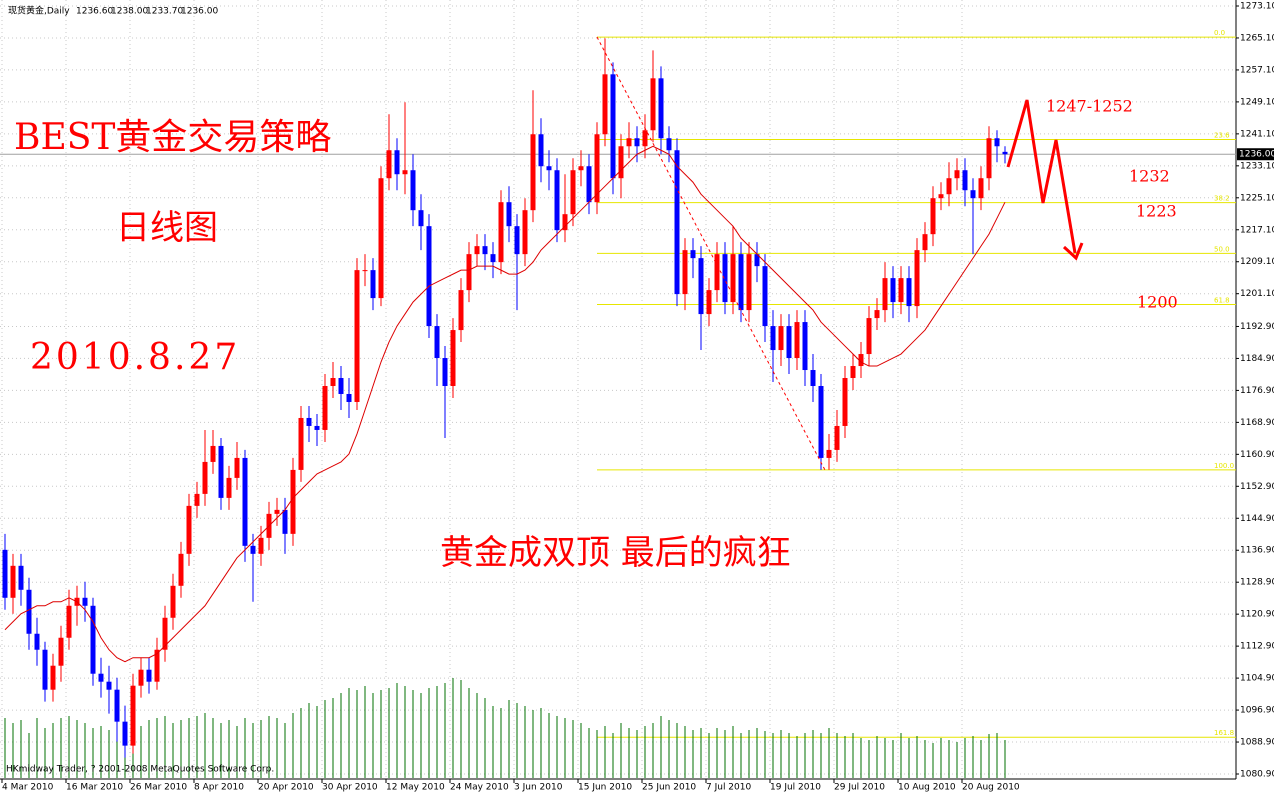 The width and height of the screenshot is (1274, 794). What do you see at coordinates (1257, 38) in the screenshot?
I see `y-tick-label: 1265.10` at bounding box center [1257, 38].